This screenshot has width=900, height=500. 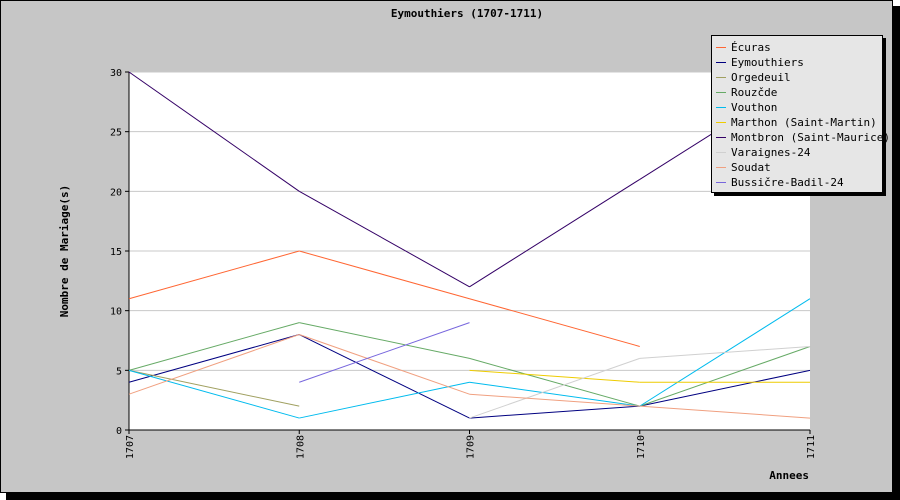 I want to click on frame-shadow-right, so click(x=896, y=253).